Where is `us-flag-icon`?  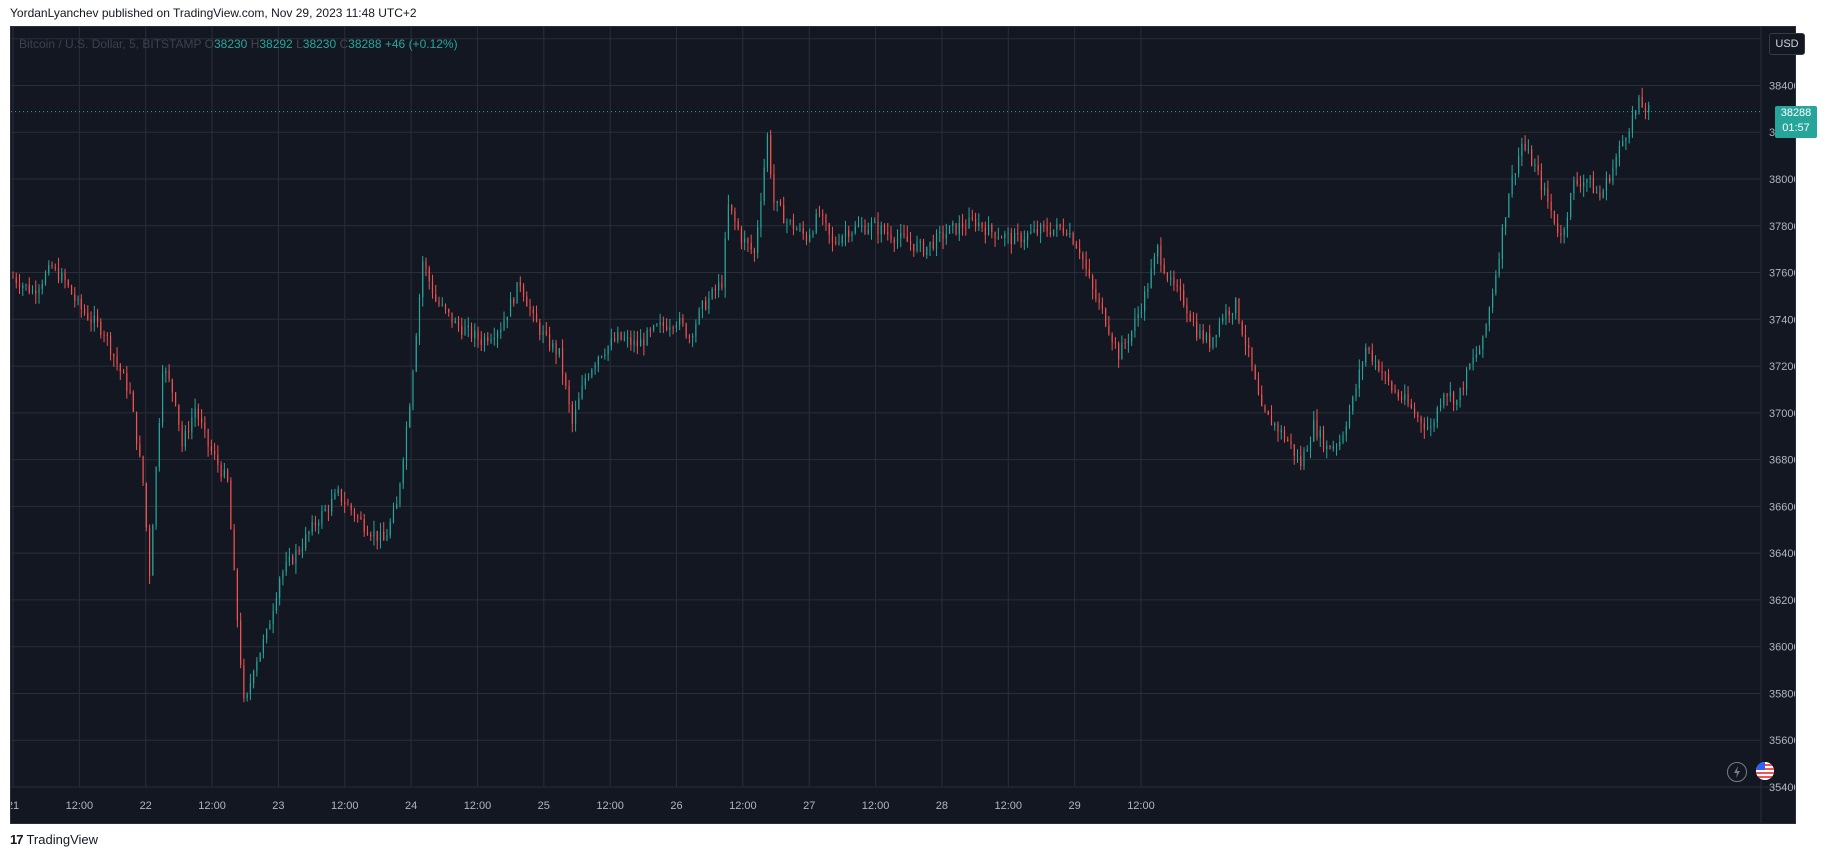 us-flag-icon is located at coordinates (1765, 771).